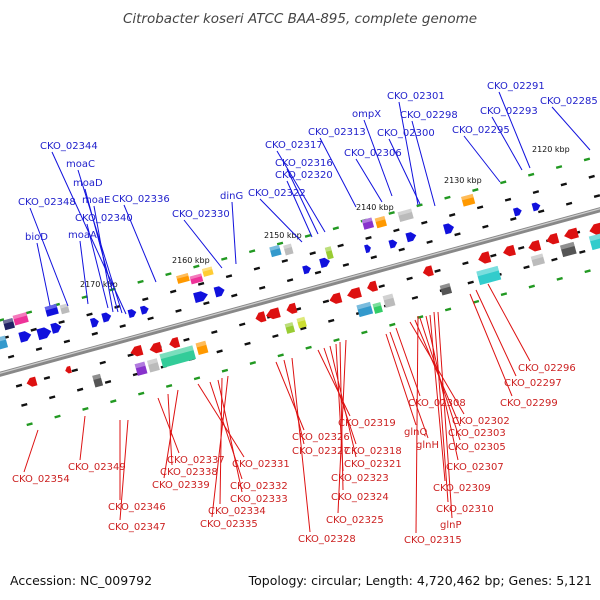  What do you see at coordinates (237, 511) in the screenshot?
I see `reverse-gene-label: CKO_02334` at bounding box center [237, 511].